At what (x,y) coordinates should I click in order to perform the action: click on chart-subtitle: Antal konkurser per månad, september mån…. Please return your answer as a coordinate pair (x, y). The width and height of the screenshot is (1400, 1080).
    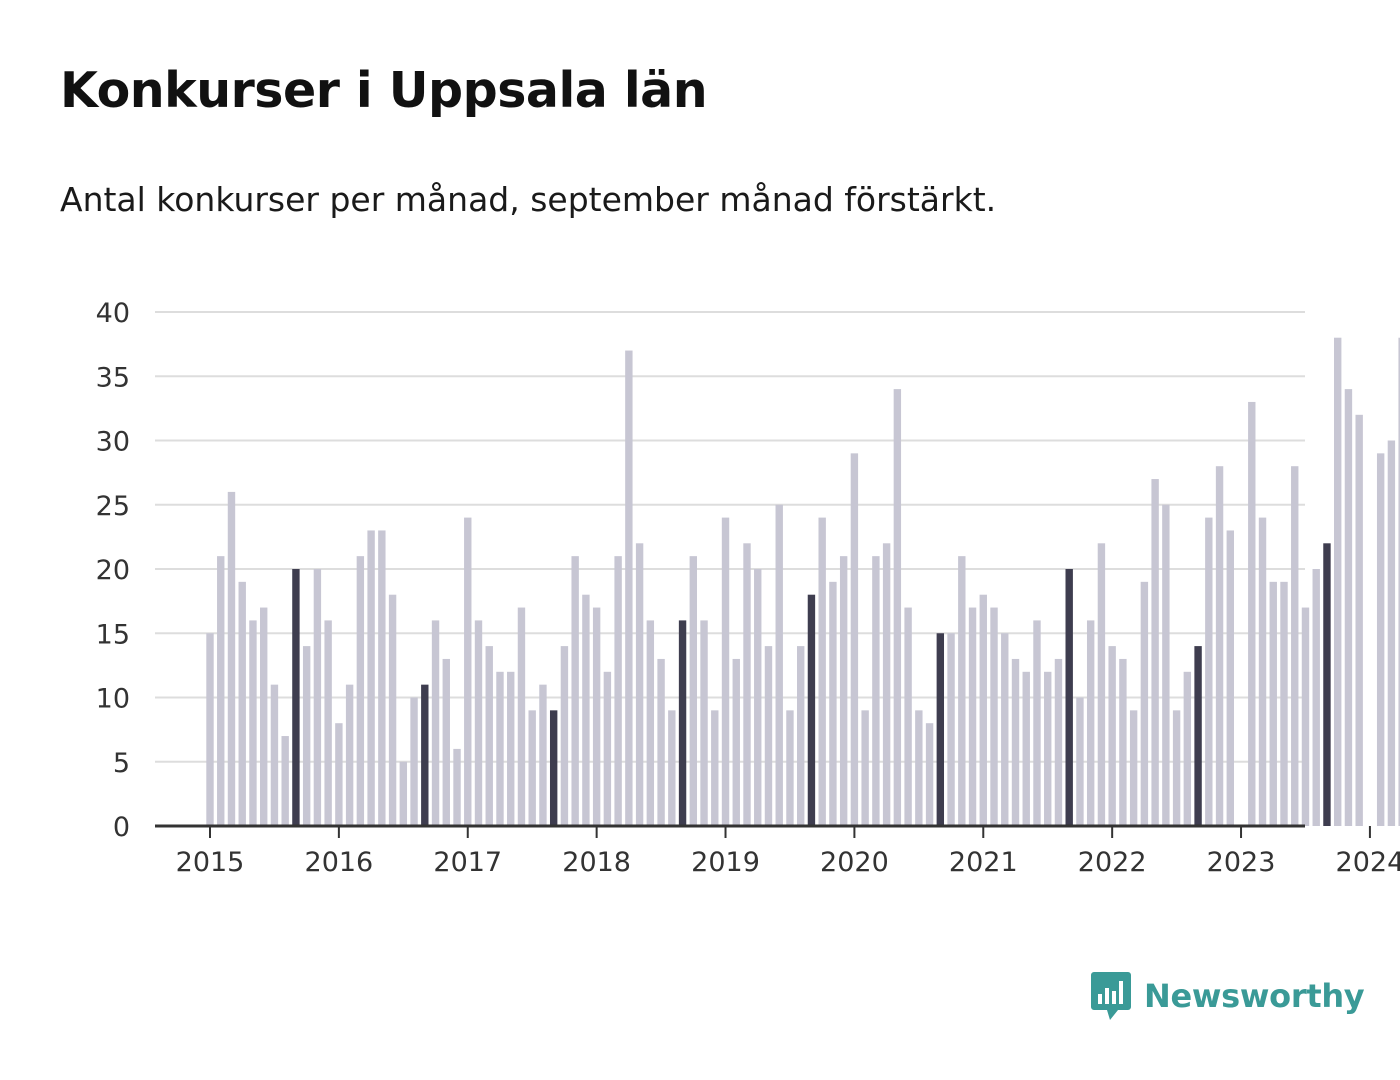
    Looking at the image, I should click on (528, 199).